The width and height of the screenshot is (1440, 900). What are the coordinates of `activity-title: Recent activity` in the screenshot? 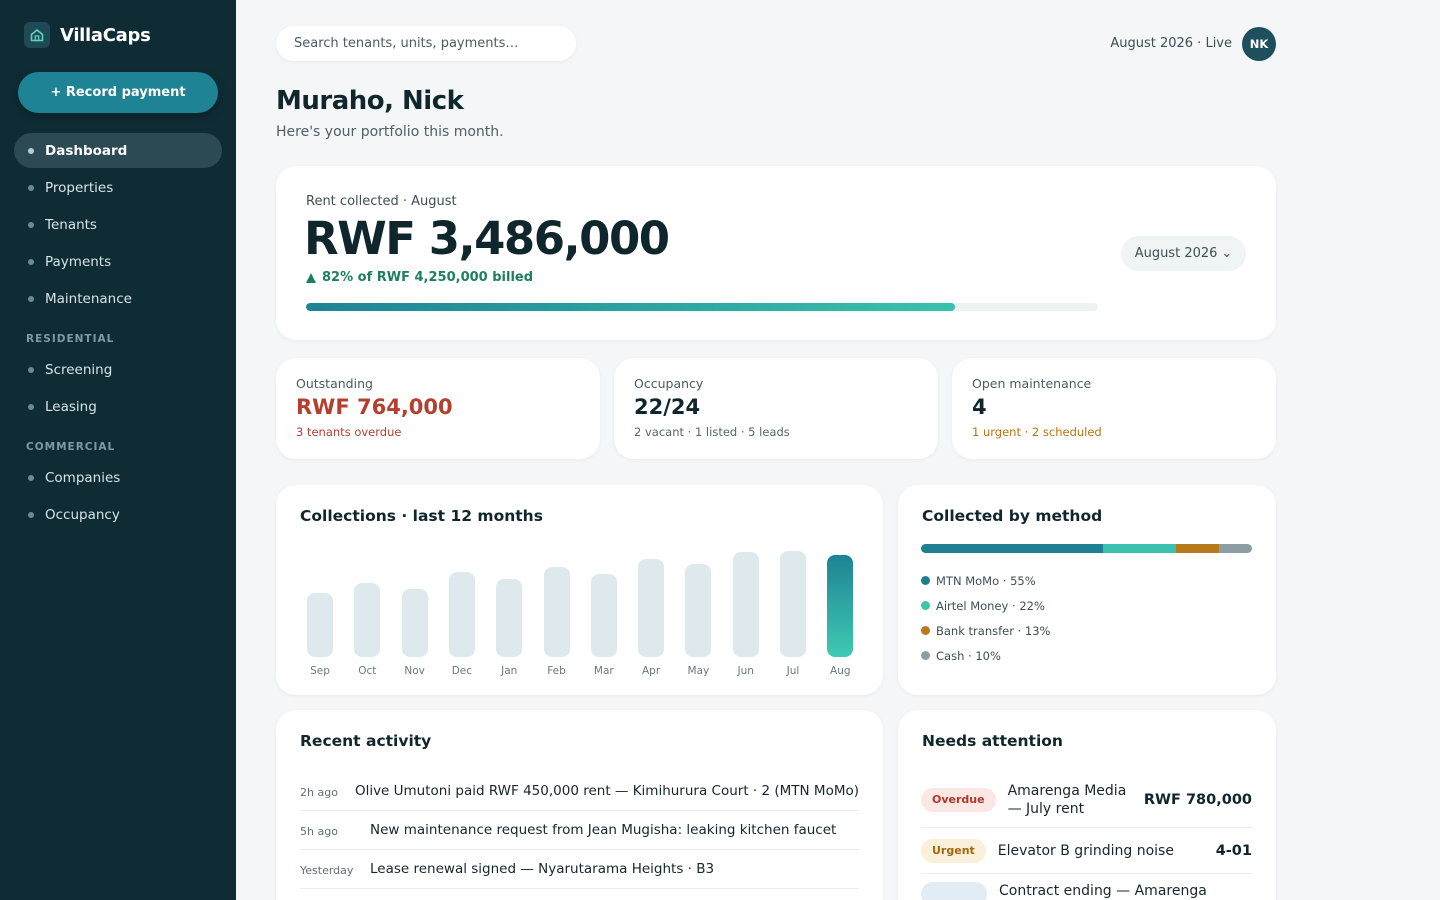 It's located at (366, 741).